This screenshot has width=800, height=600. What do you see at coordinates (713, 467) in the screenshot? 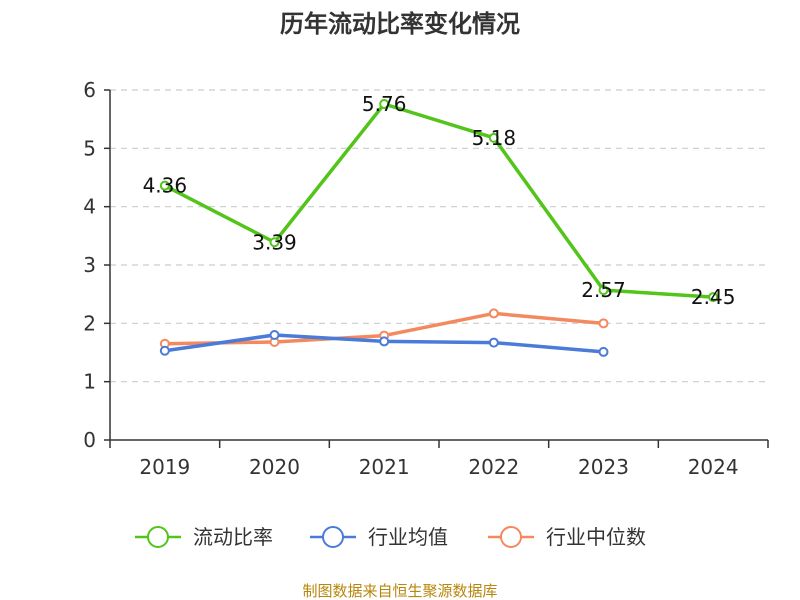
I see `x-tick-label: 2024` at bounding box center [713, 467].